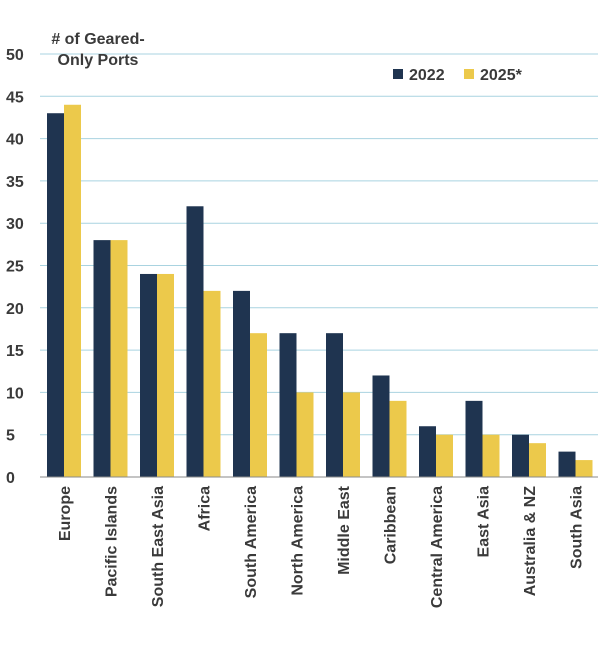 This screenshot has height=668, width=600. I want to click on bar-2022-europe, so click(55, 295).